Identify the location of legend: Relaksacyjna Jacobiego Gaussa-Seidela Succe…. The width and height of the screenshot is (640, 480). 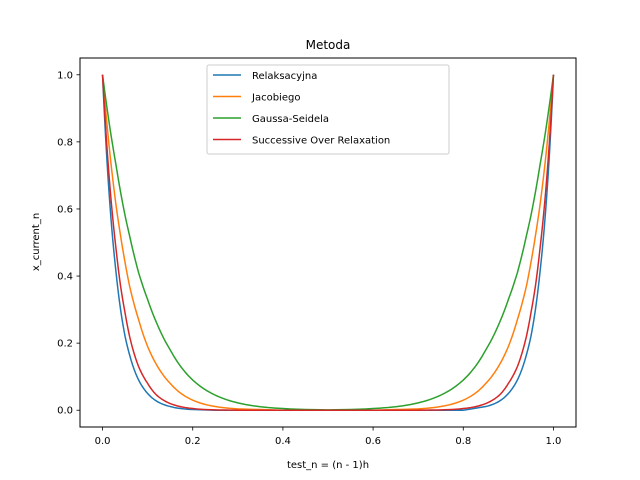
(328, 109).